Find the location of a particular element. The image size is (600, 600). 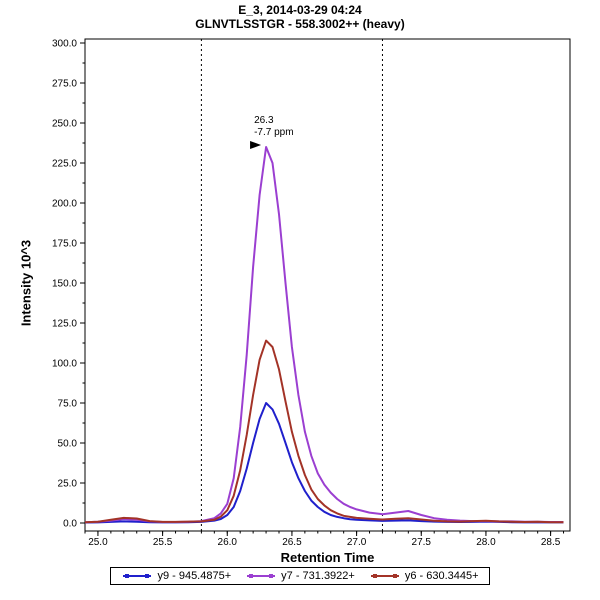

svg-text: 28.0 is located at coordinates (486, 542).